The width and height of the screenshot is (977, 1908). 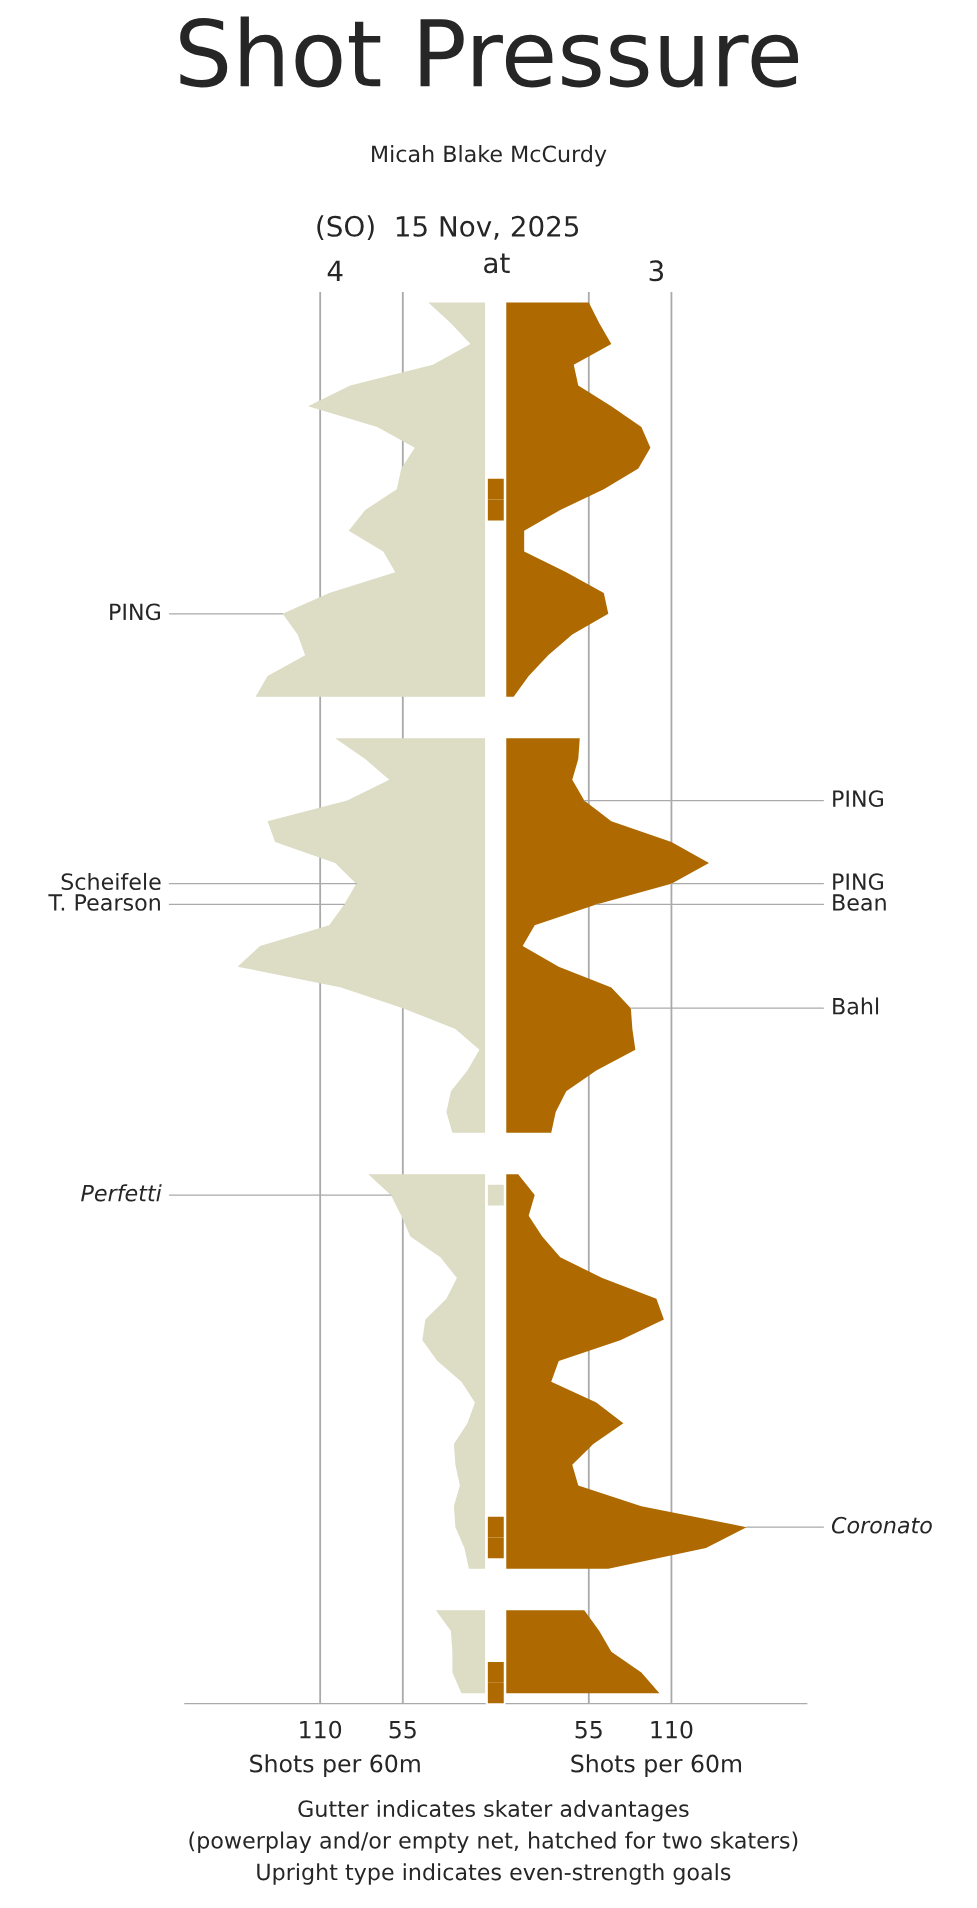 What do you see at coordinates (859, 902) in the screenshot?
I see `data-label: Bean` at bounding box center [859, 902].